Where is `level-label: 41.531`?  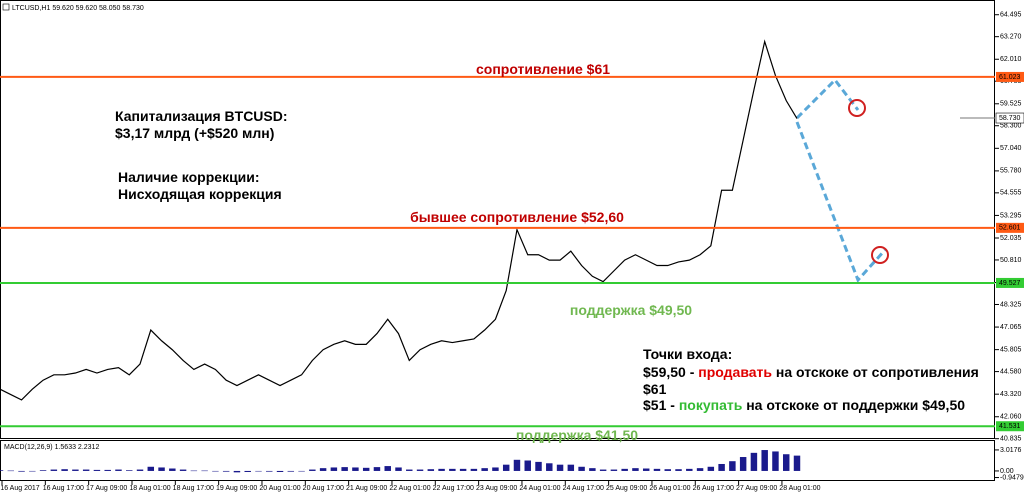 level-label: 41.531 is located at coordinates (1010, 426).